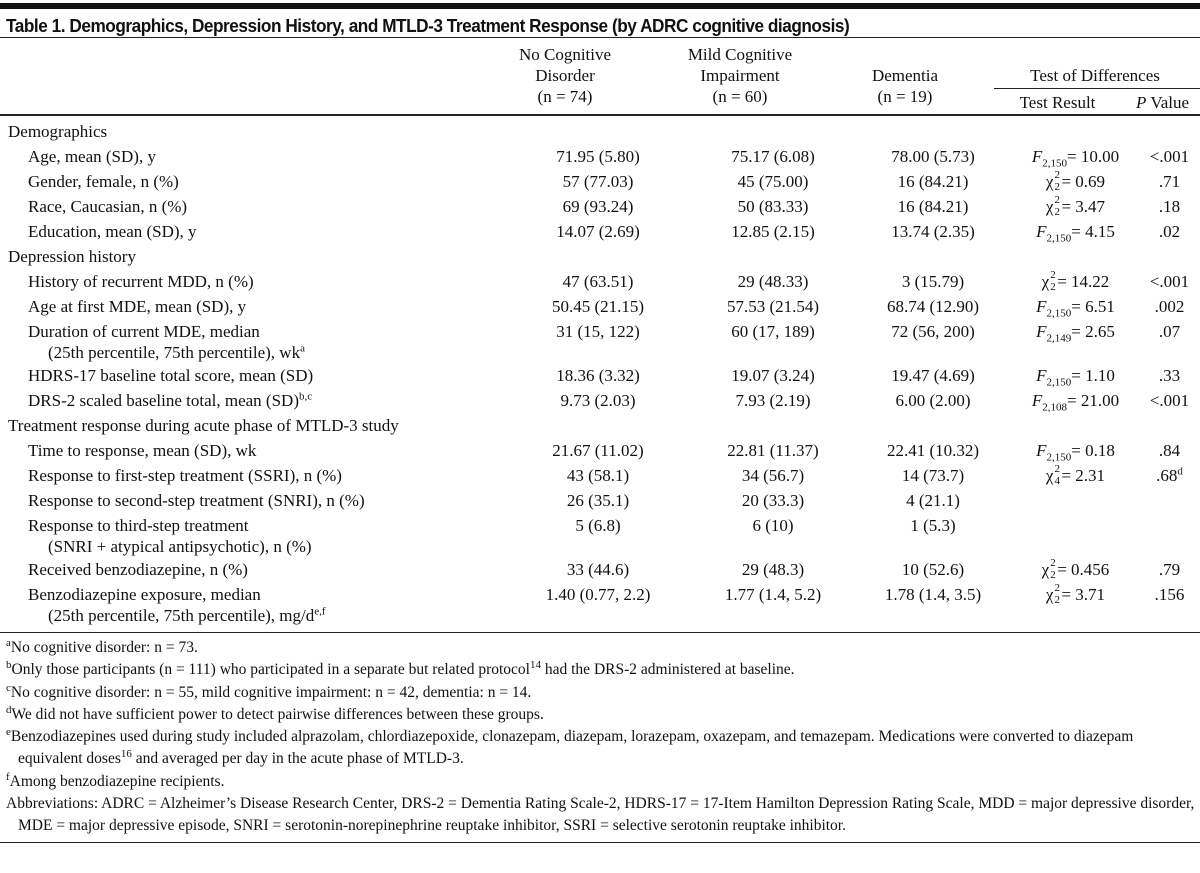 The image size is (1200, 873). What do you see at coordinates (254, 206) in the screenshot?
I see `row-label: Race, Caucasian, n (%)` at bounding box center [254, 206].